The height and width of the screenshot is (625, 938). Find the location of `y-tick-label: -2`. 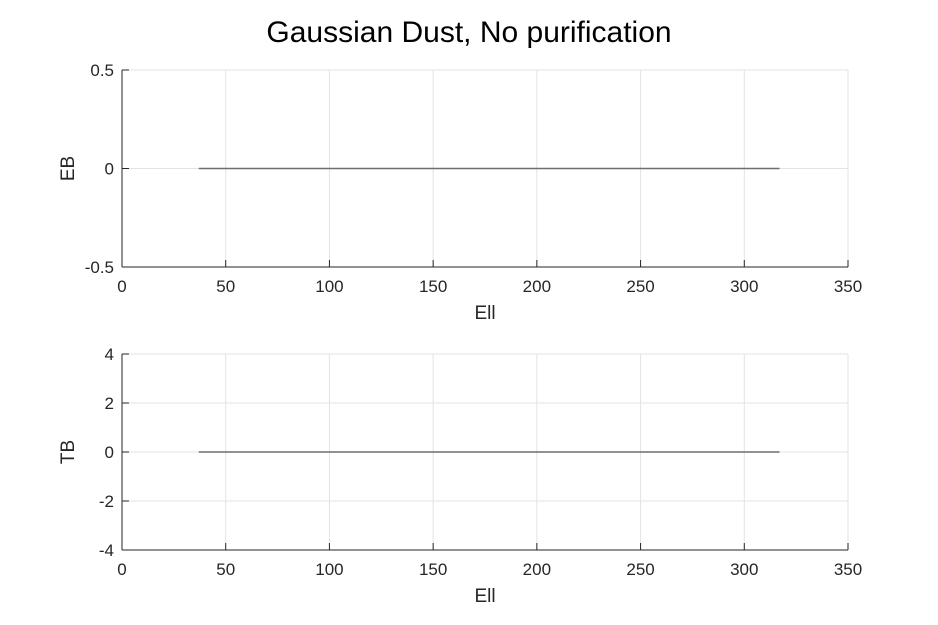

y-tick-label: -2 is located at coordinates (106, 501).